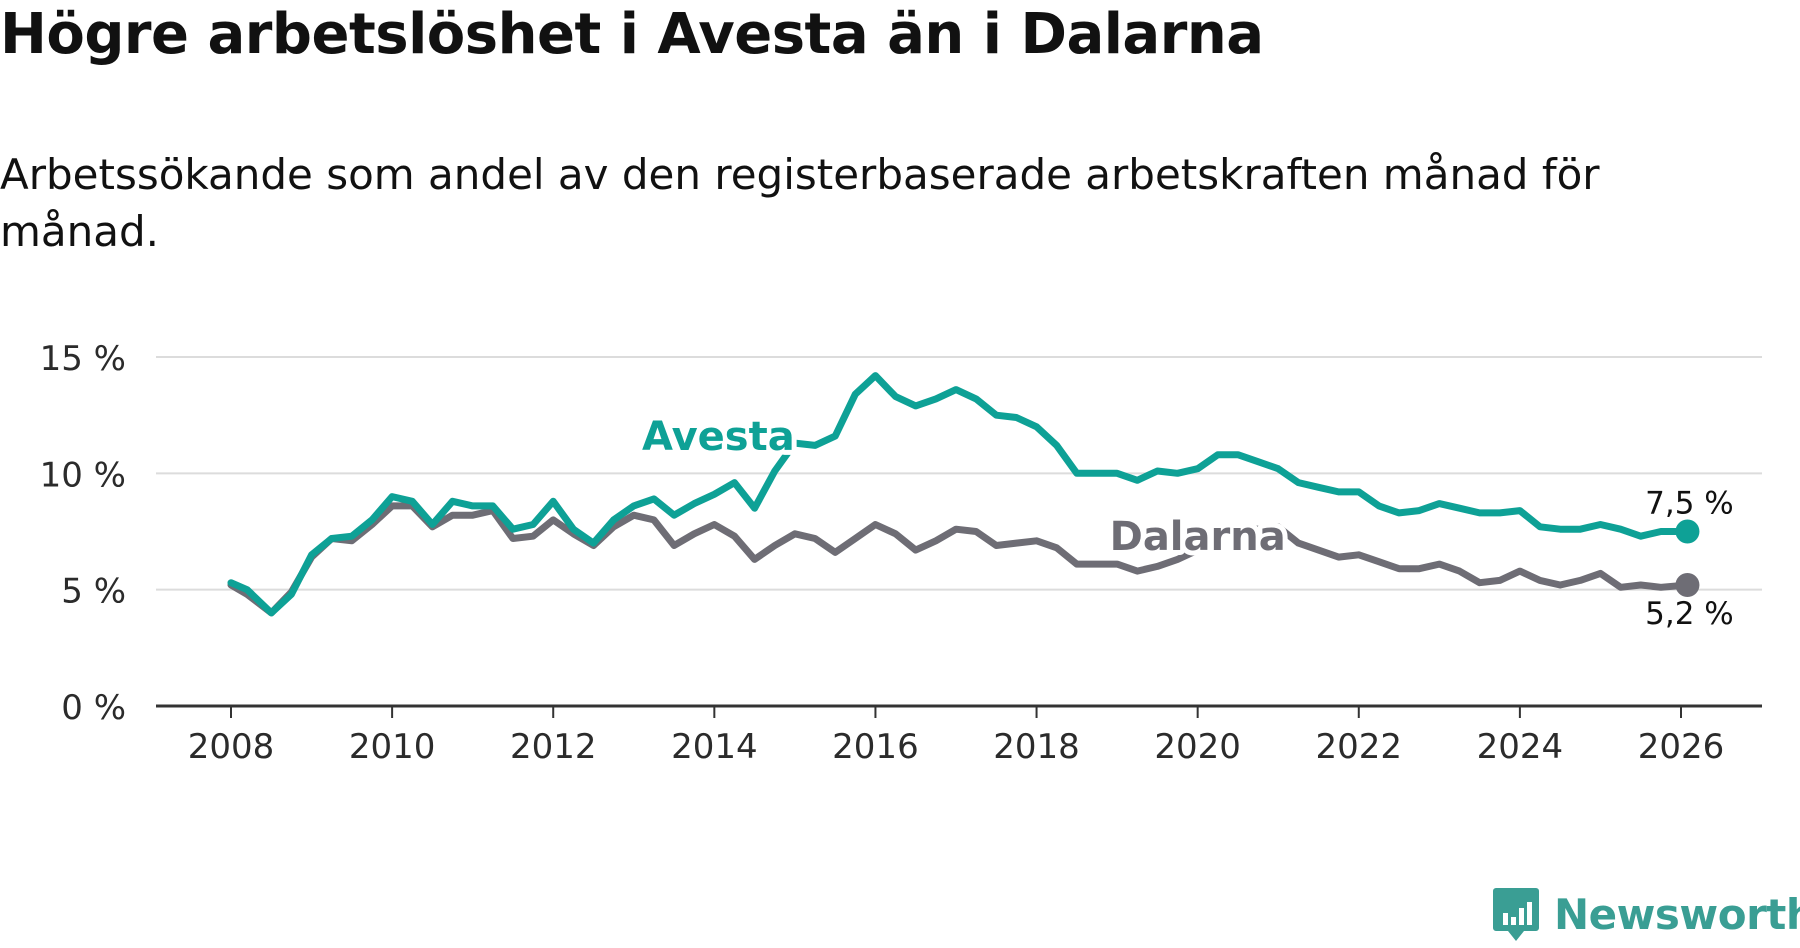 This screenshot has width=1800, height=948. I want to click on x-tick-label: 2012, so click(553, 747).